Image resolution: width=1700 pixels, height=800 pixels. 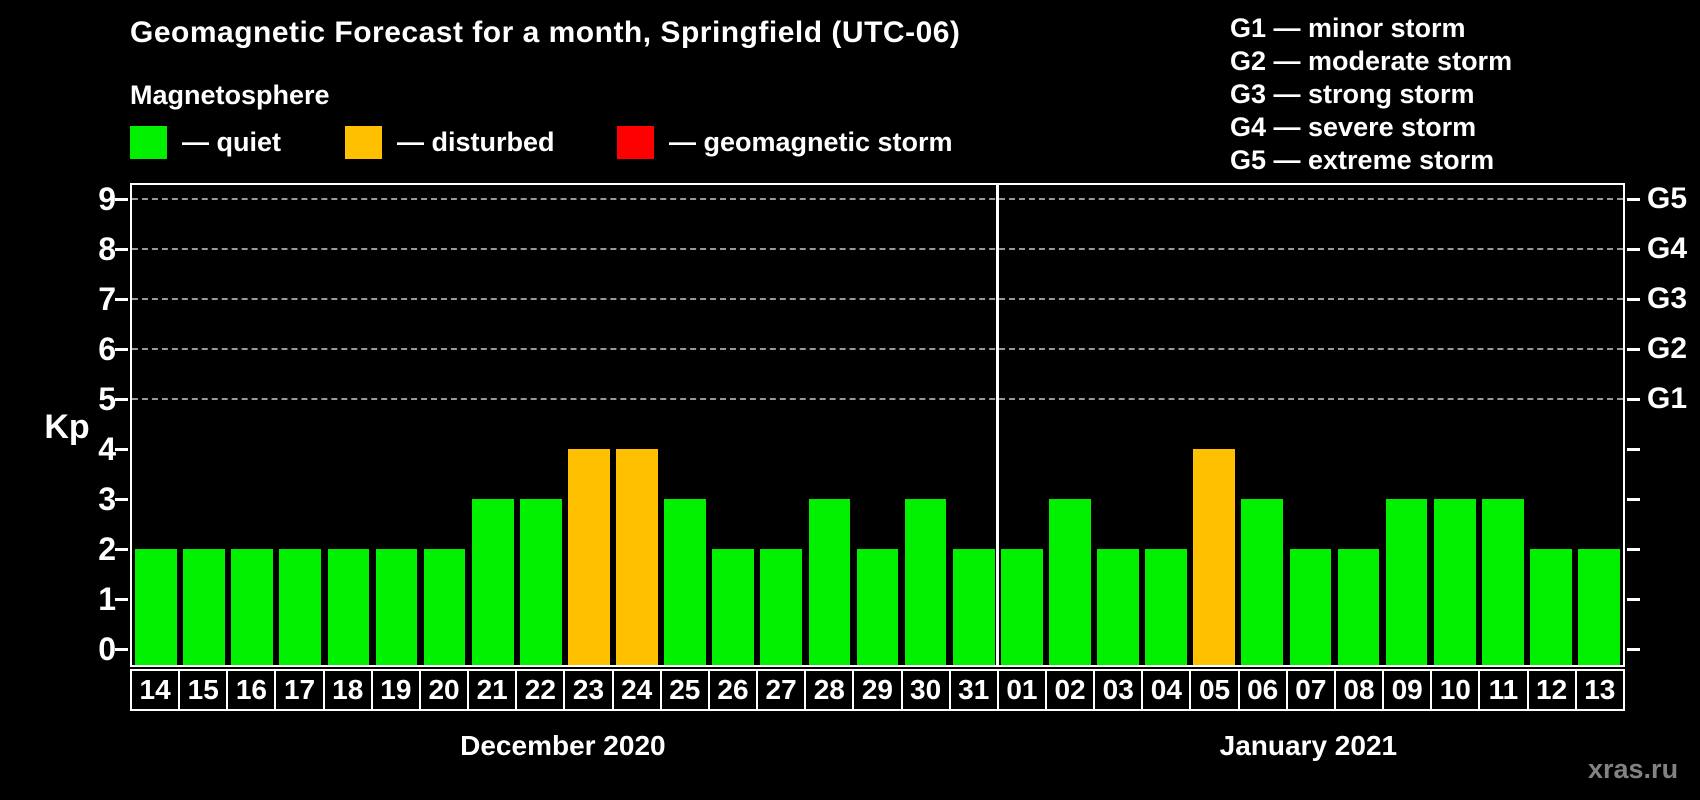 What do you see at coordinates (1633, 249) in the screenshot?
I see `right-tick-kp8` at bounding box center [1633, 249].